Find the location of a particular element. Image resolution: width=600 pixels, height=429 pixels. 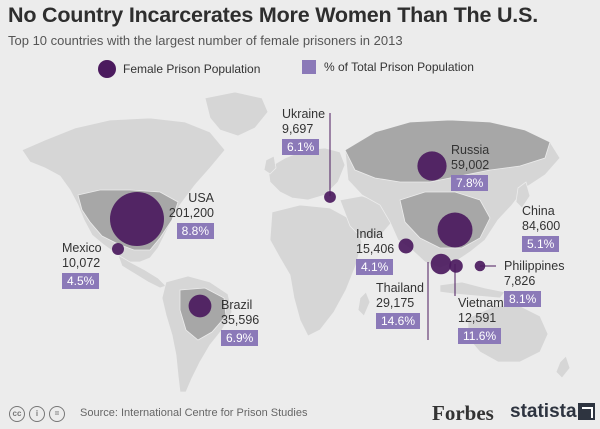

no-derivatives-icon: = is located at coordinates (57, 414).